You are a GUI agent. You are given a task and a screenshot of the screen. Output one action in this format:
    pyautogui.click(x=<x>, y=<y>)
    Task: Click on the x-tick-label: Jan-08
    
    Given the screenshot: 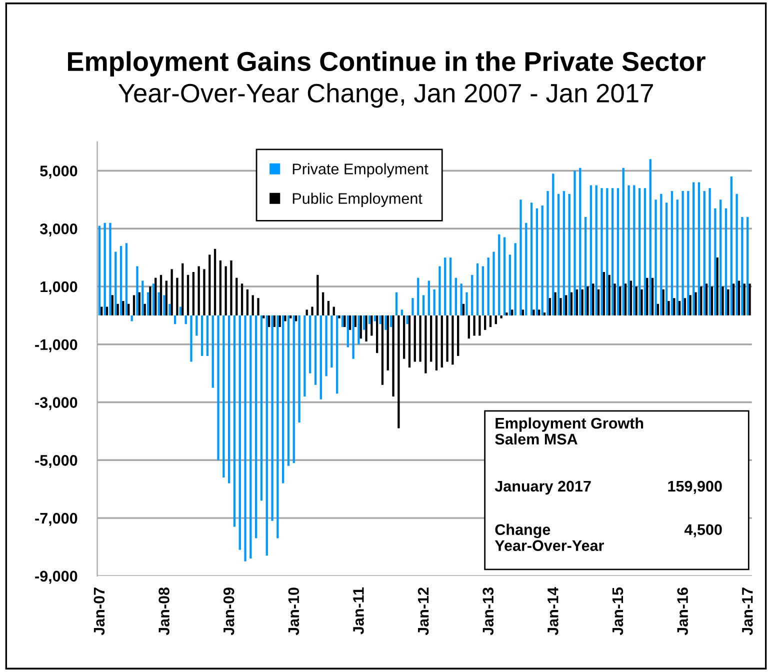 What is the action you would take?
    pyautogui.click(x=164, y=611)
    